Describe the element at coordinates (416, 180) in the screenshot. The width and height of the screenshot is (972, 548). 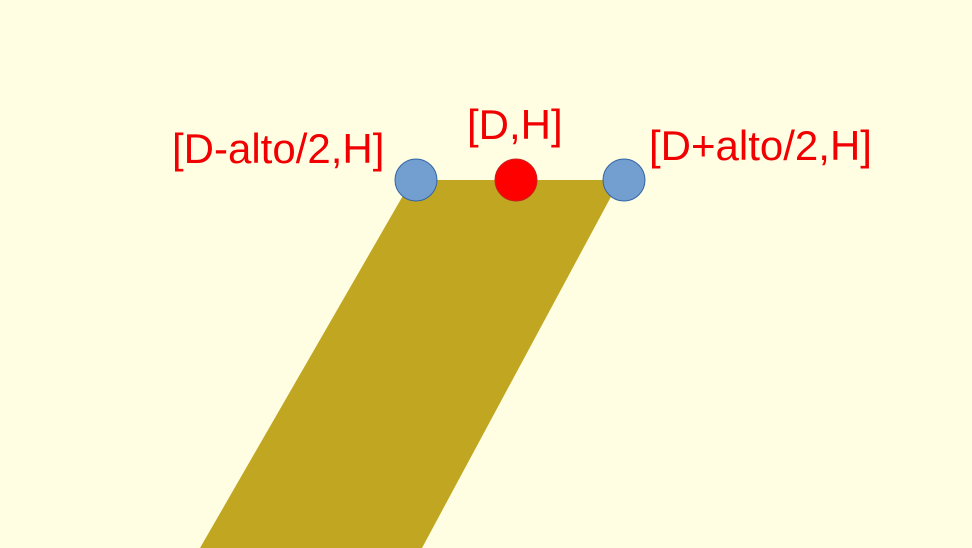
I see `left-endpoint-marker` at that location.